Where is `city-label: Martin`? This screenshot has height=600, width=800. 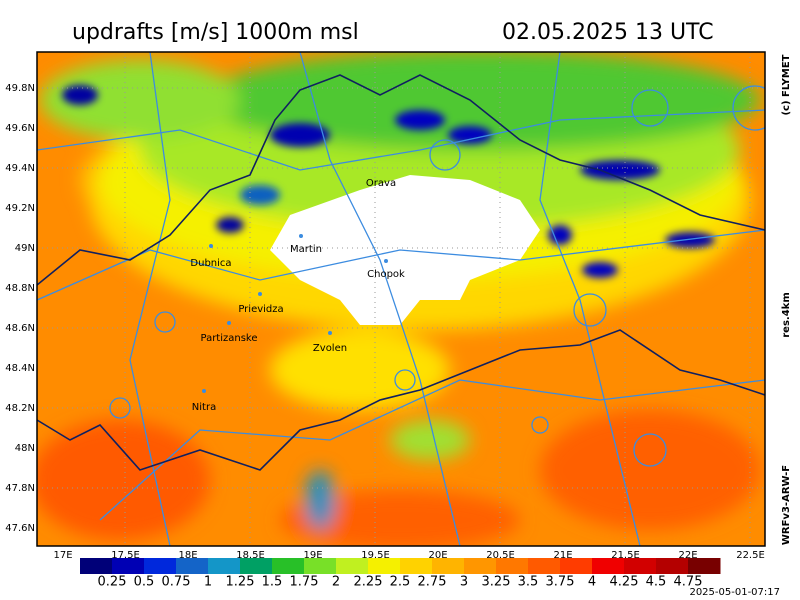
city-label: Martin is located at coordinates (306, 249).